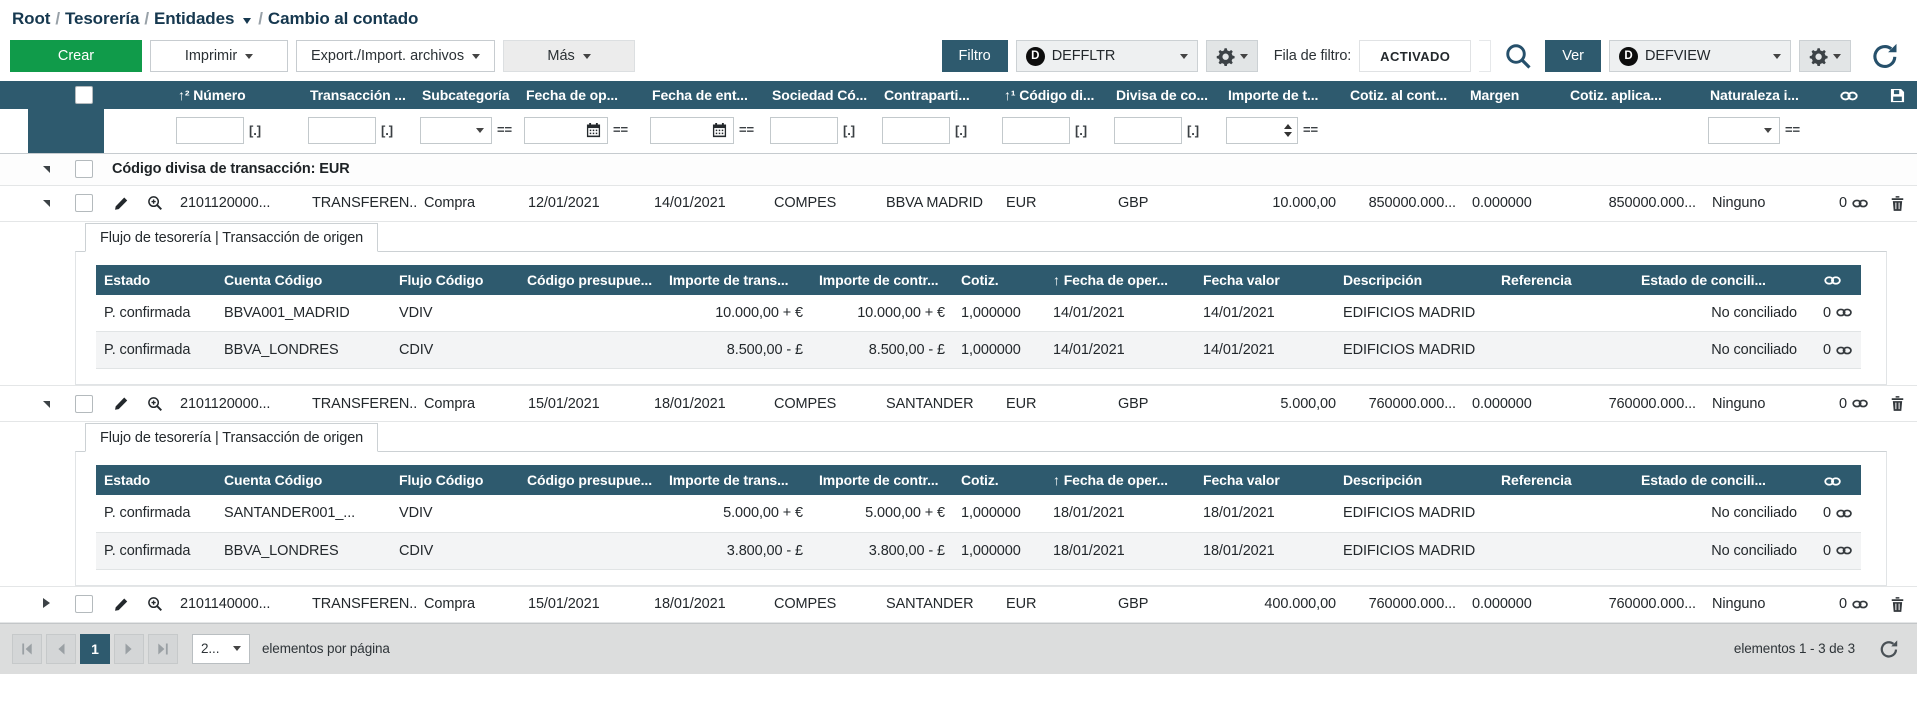 This screenshot has width=1917, height=702. Describe the element at coordinates (1897, 95) in the screenshot. I see `save-column-header` at that location.